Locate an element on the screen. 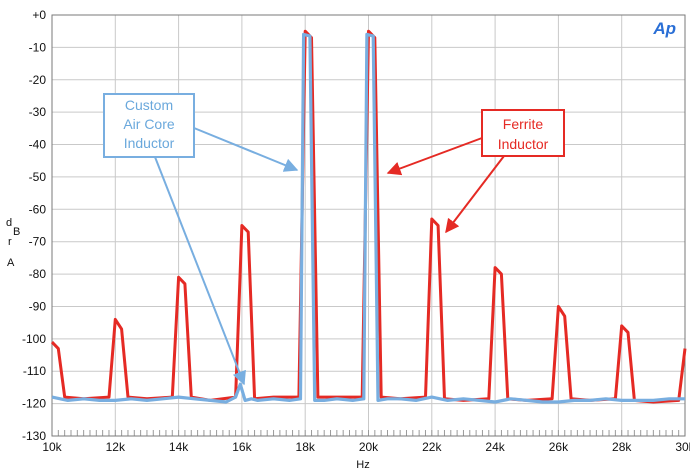 Image resolution: width=690 pixels, height=470 pixels. x-tick-label: 14k is located at coordinates (179, 447).